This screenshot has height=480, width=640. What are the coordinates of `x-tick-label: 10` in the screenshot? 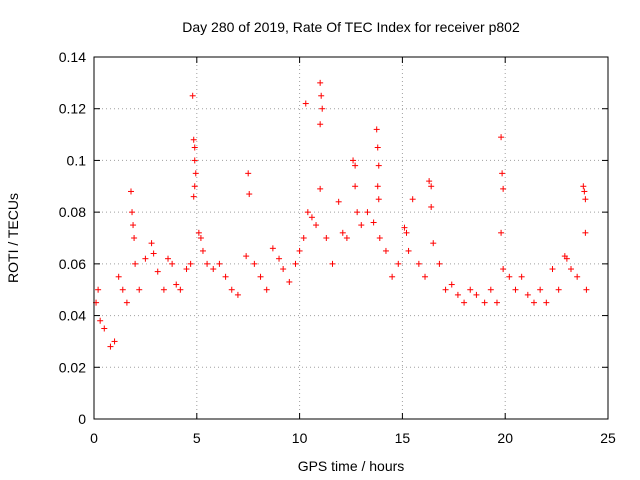 It's located at (300, 438).